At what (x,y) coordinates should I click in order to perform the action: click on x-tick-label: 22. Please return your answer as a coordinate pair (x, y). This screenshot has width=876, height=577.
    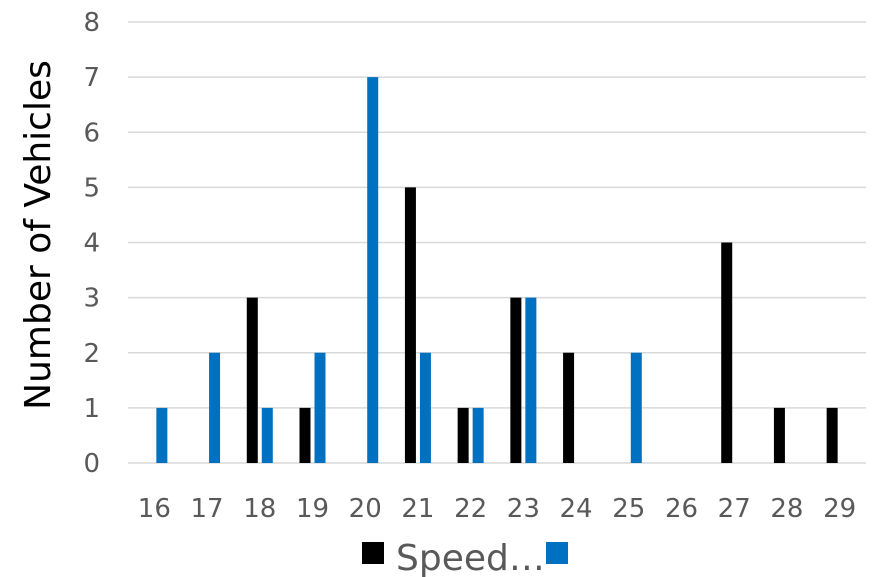
    Looking at the image, I should click on (470, 509).